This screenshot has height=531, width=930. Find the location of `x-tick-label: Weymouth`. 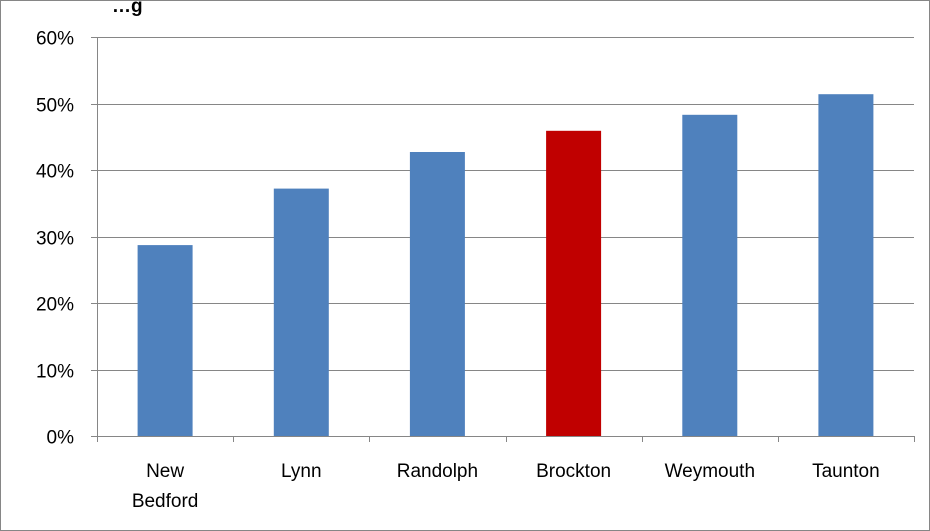

x-tick-label: Weymouth is located at coordinates (710, 471).